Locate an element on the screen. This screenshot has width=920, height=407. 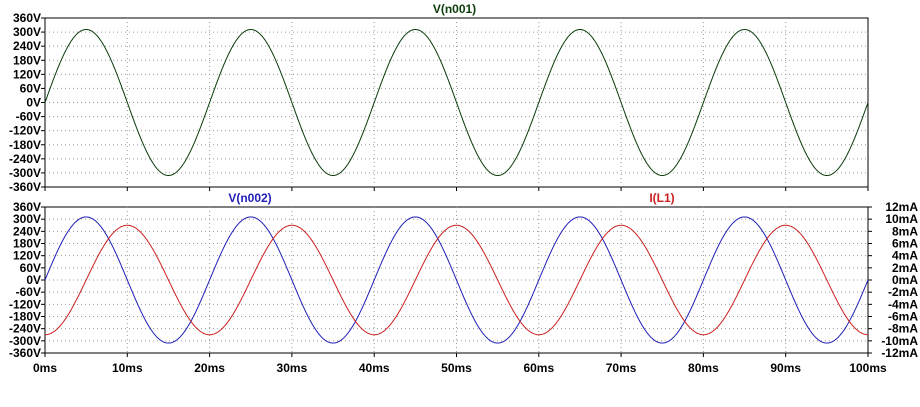
x-tick-label: 0ms is located at coordinates (45, 368).